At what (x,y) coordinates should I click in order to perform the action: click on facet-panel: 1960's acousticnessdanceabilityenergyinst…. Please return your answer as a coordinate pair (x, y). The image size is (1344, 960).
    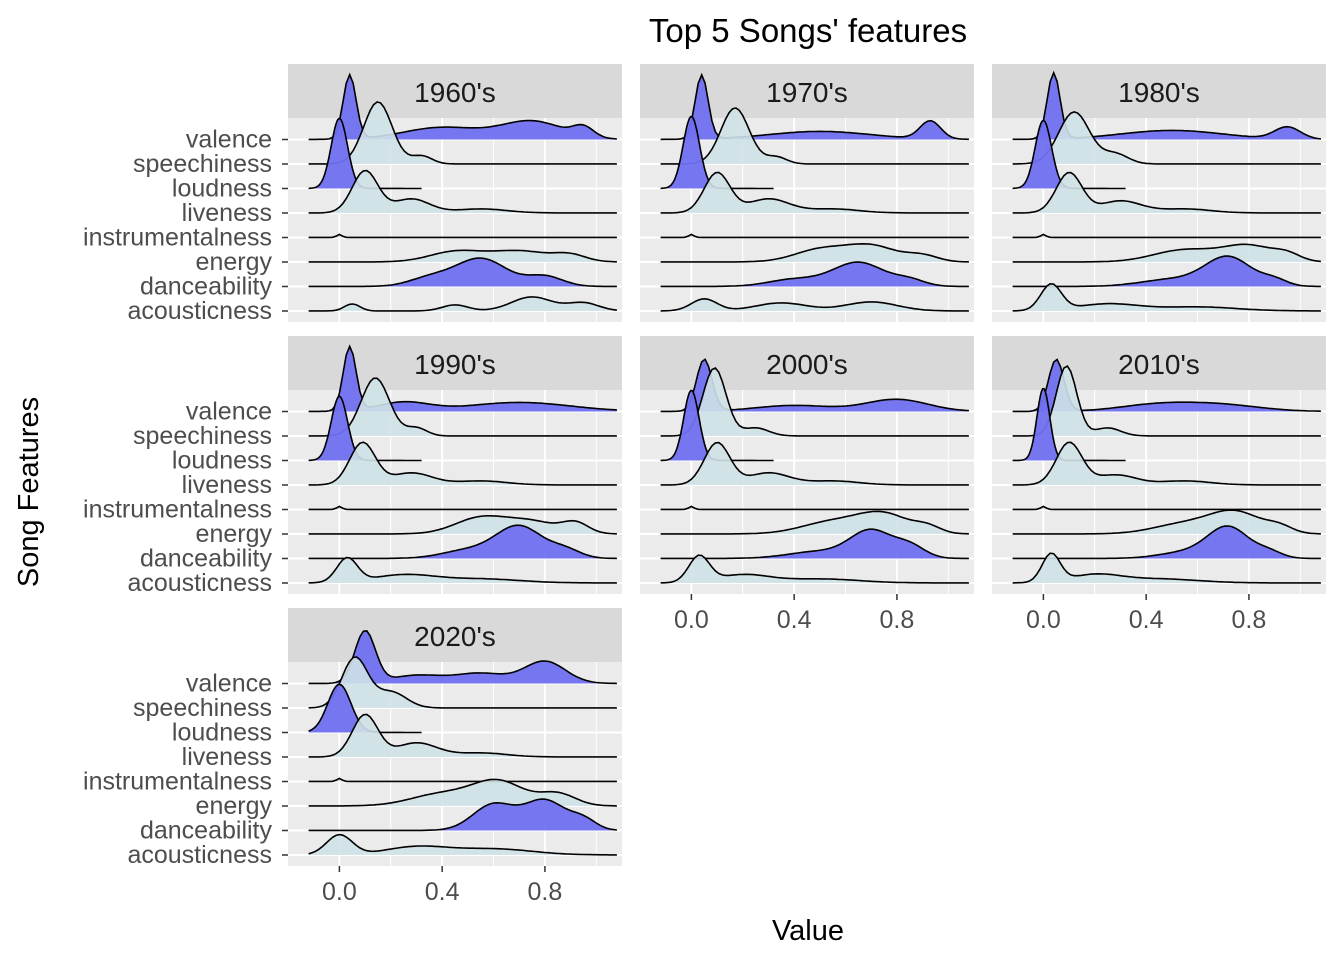
    Looking at the image, I should click on (352, 194).